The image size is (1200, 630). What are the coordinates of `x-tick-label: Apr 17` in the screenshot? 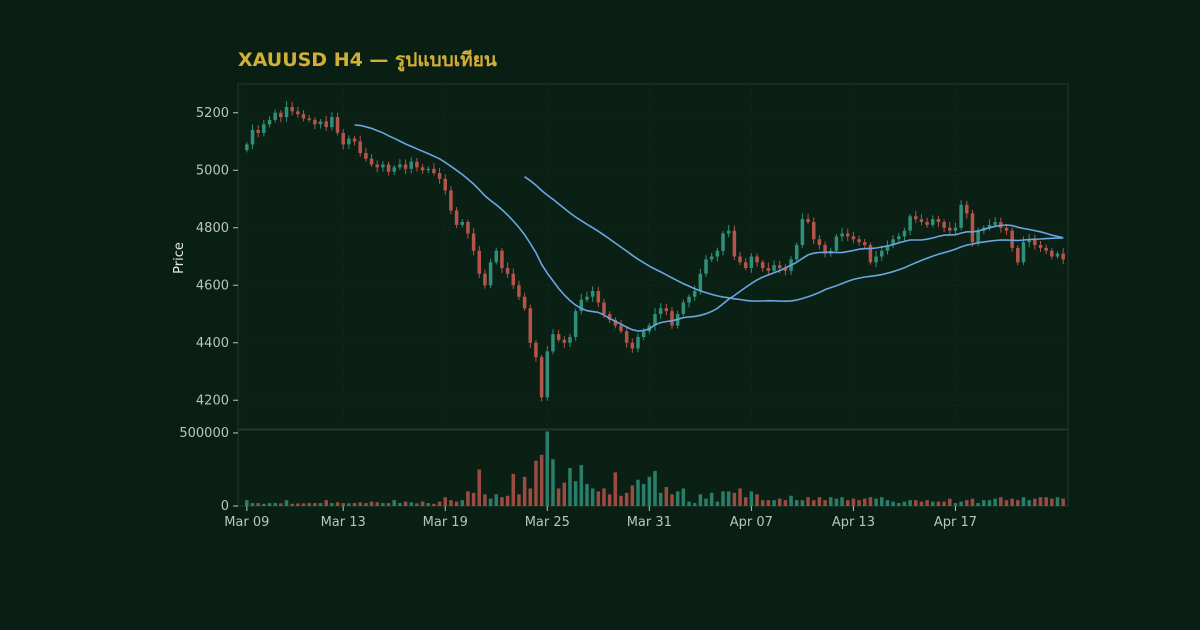 It's located at (955, 522).